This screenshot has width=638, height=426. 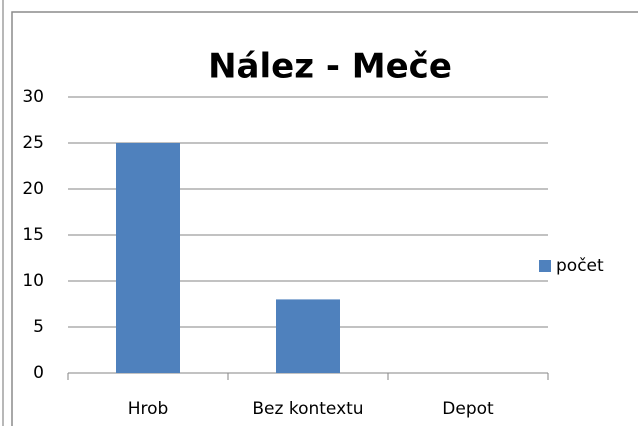 I want to click on x-tick-label: Depot, so click(x=468, y=409).